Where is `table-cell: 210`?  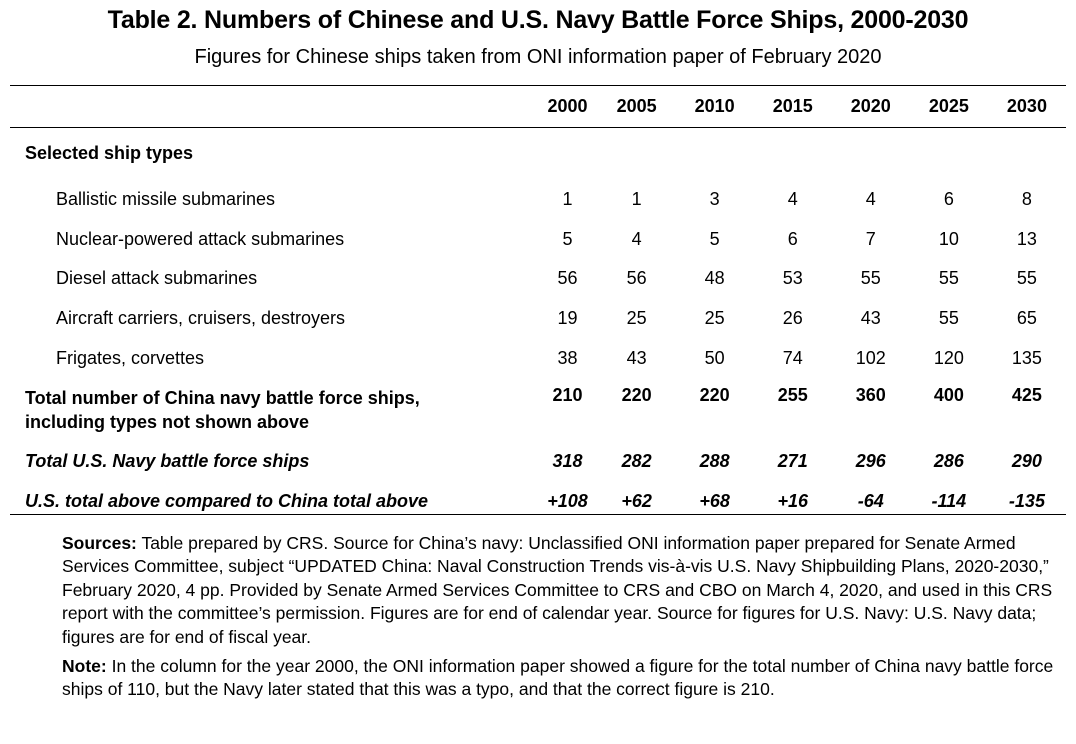
table-cell: 210 is located at coordinates (567, 394).